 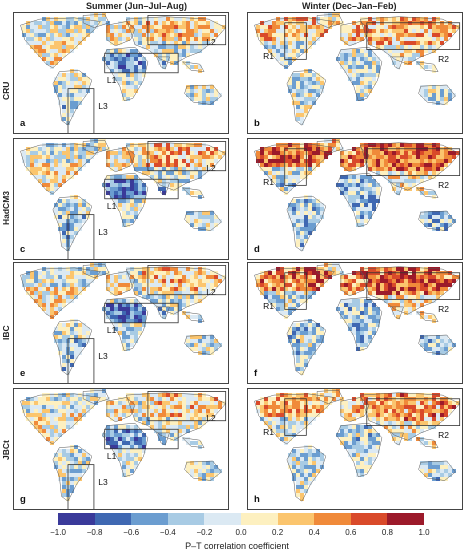 I want to click on panel-letter-h: h, so click(x=257, y=499).